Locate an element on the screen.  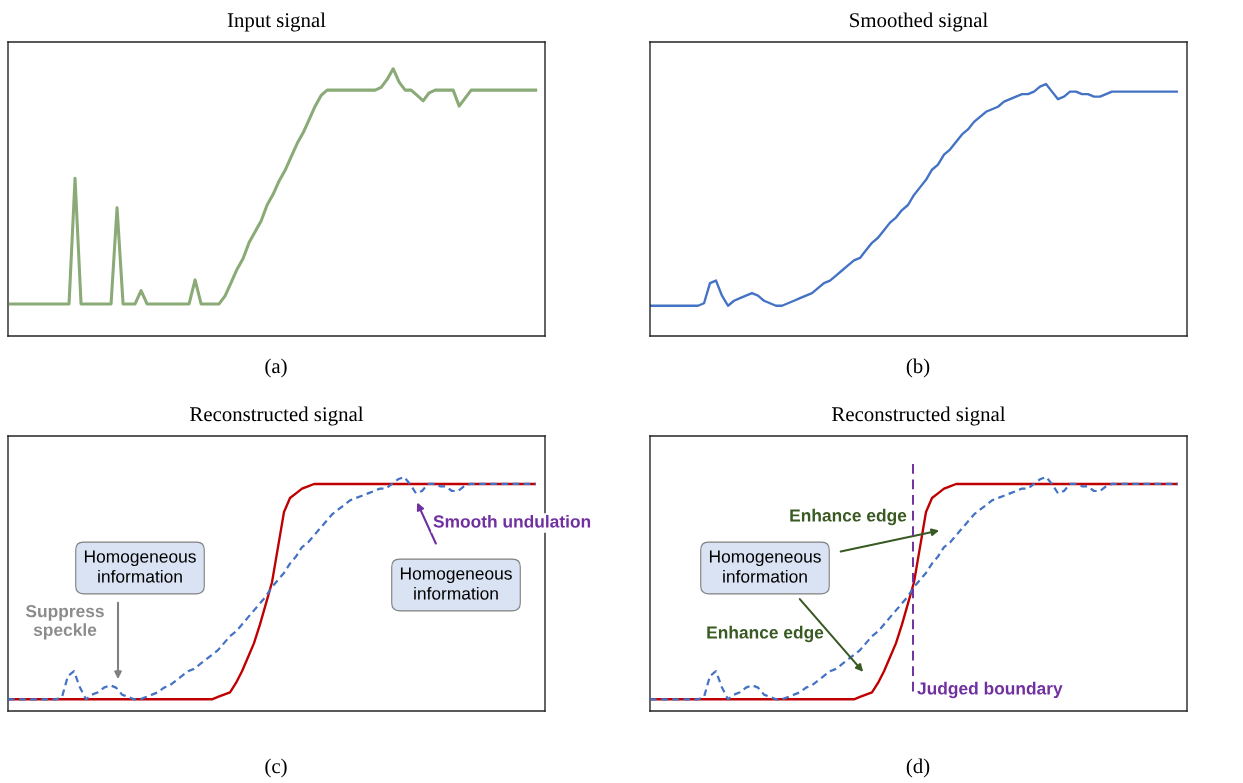
text: (b) is located at coordinates (918, 368).